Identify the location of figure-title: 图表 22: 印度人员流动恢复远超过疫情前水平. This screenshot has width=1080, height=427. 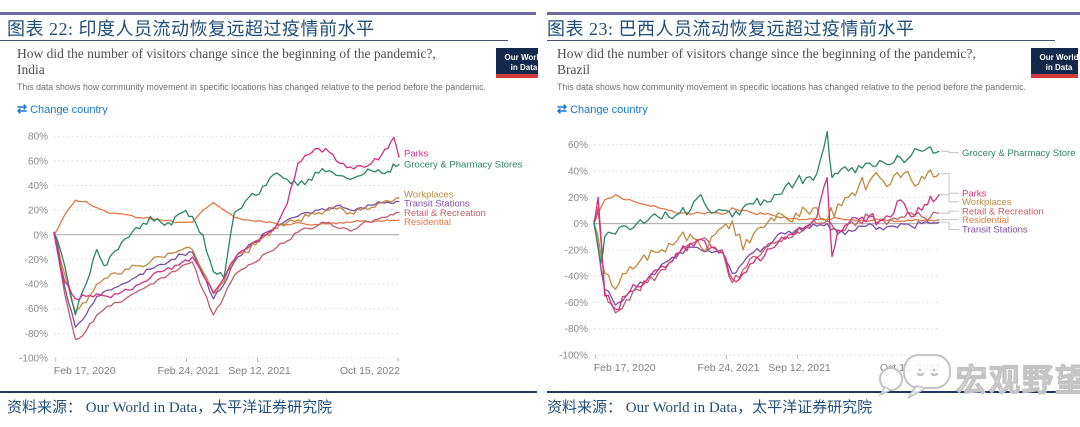
(191, 29).